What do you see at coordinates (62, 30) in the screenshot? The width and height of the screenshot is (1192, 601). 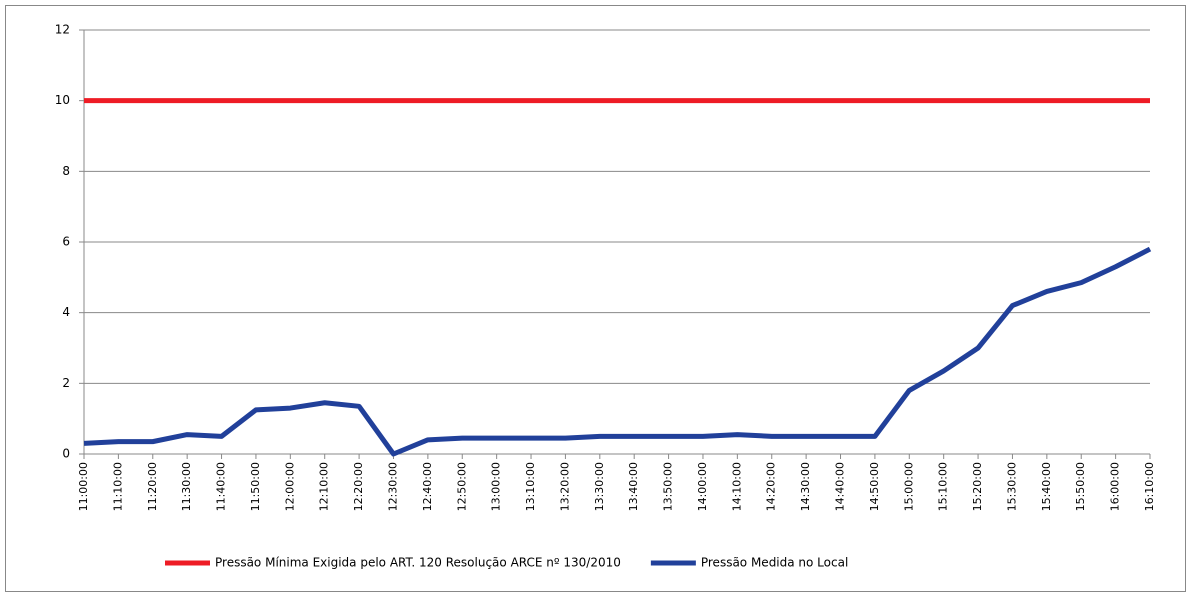 I see `y-tick-label: 12` at bounding box center [62, 30].